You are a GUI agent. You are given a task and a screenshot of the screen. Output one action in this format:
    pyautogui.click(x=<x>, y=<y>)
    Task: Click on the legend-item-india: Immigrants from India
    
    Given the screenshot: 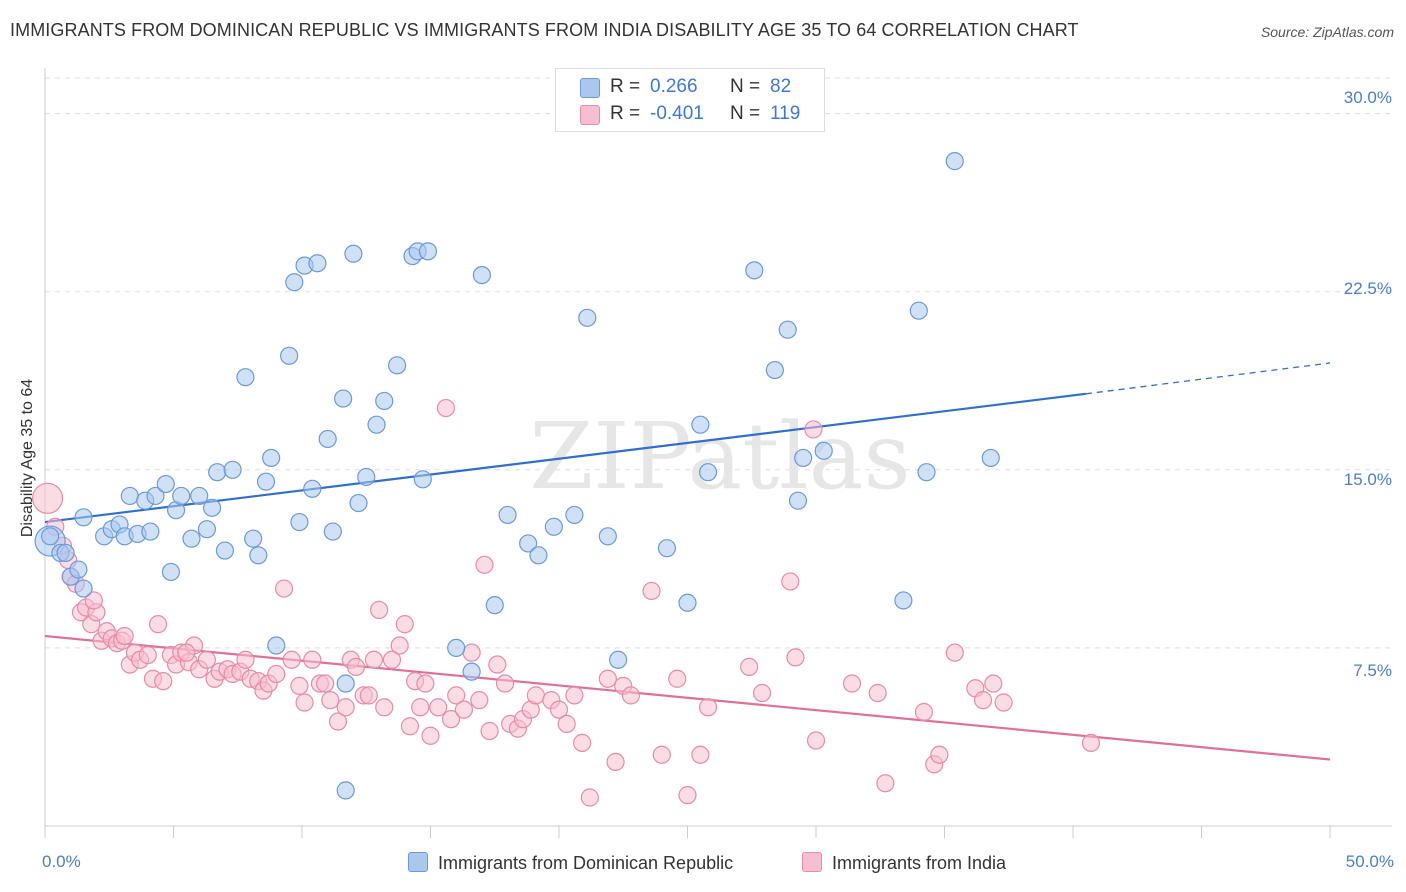 What is the action you would take?
    pyautogui.click(x=904, y=863)
    